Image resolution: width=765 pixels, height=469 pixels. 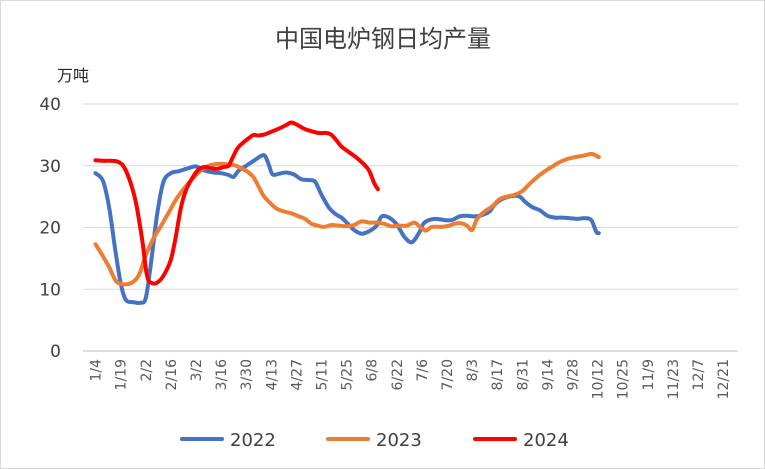 I want to click on x-tick-label: 10/25, so click(x=624, y=379).